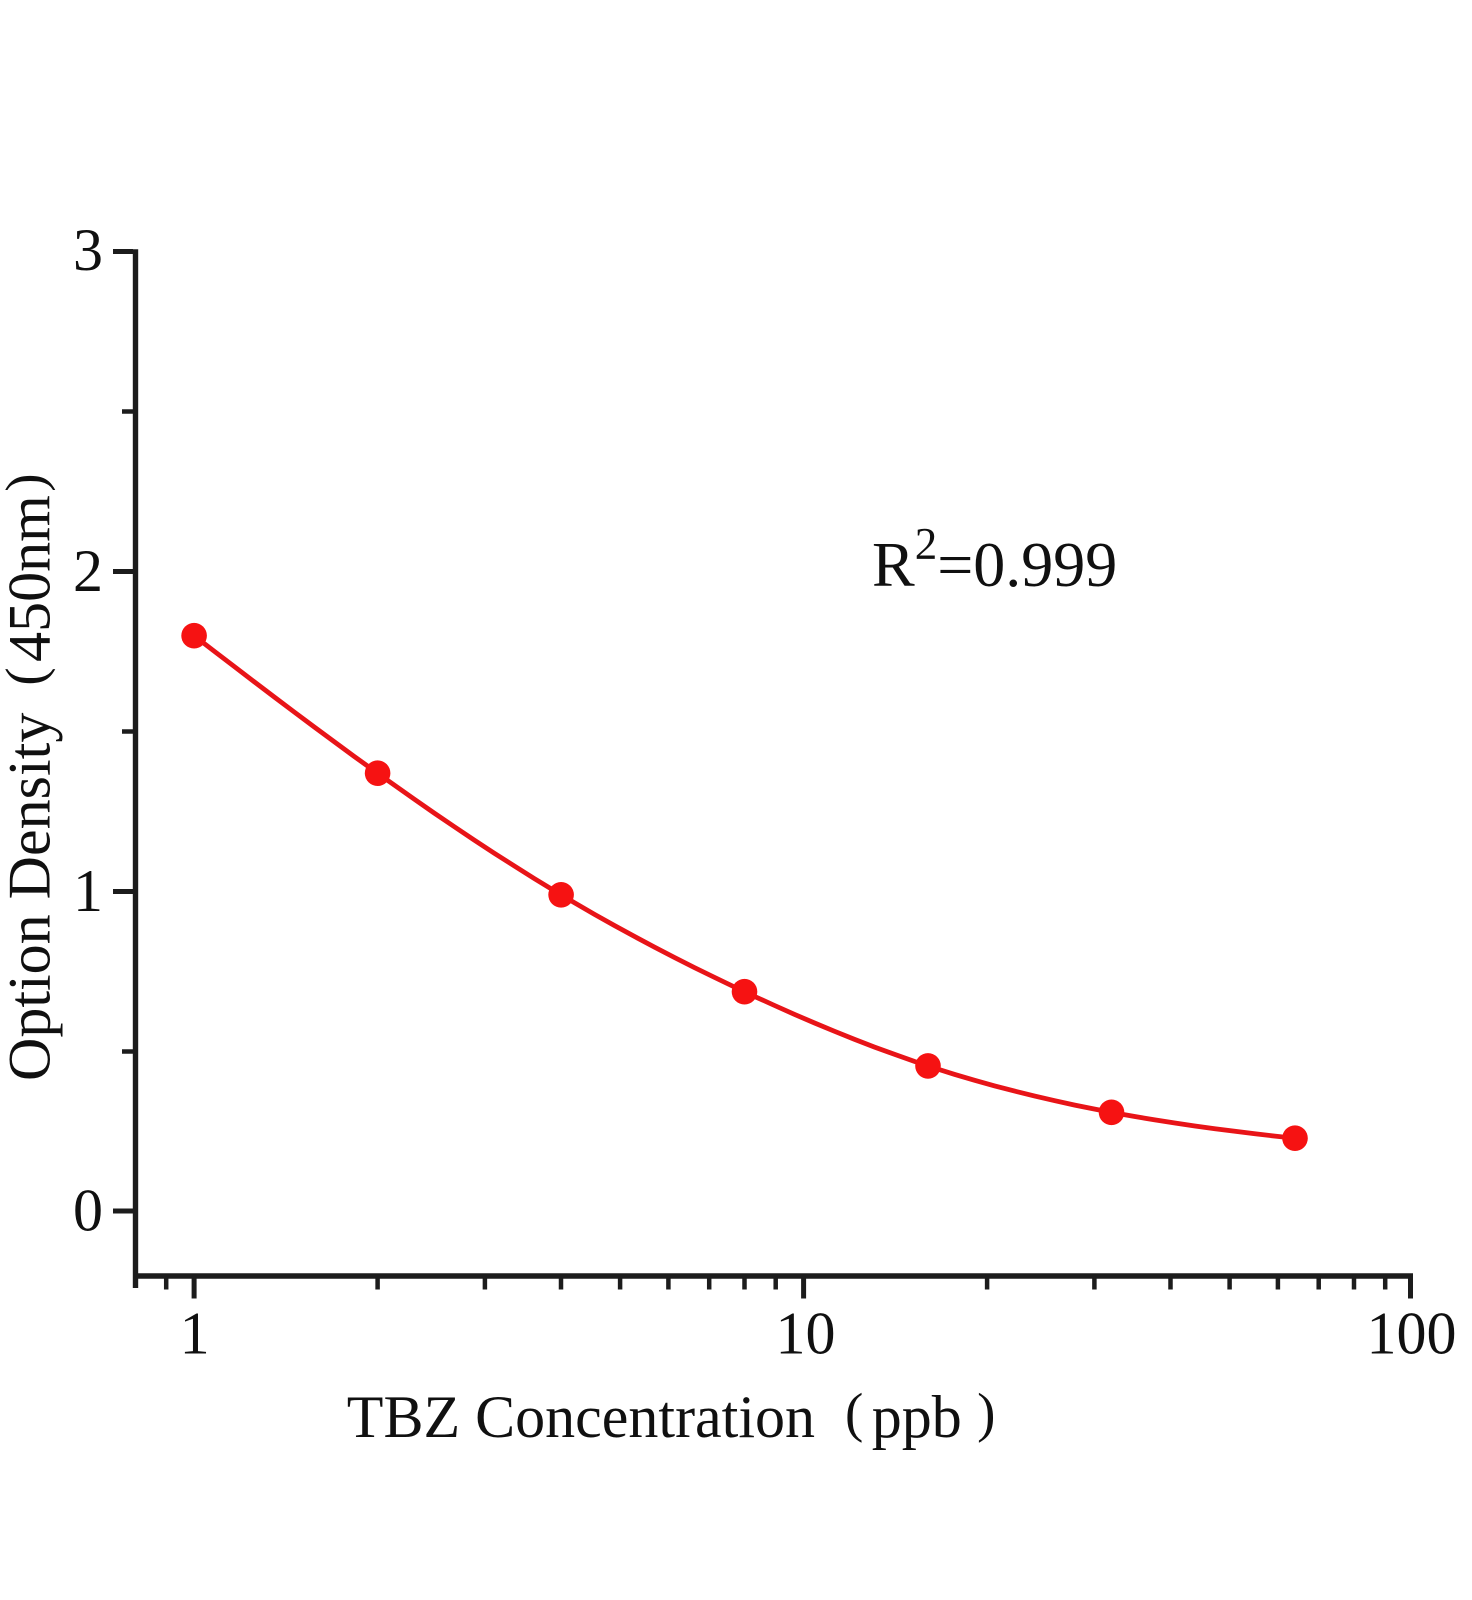  Describe the element at coordinates (671, 1416) in the screenshot. I see `svg-text: TBZ Concentration(ppb)` at that location.